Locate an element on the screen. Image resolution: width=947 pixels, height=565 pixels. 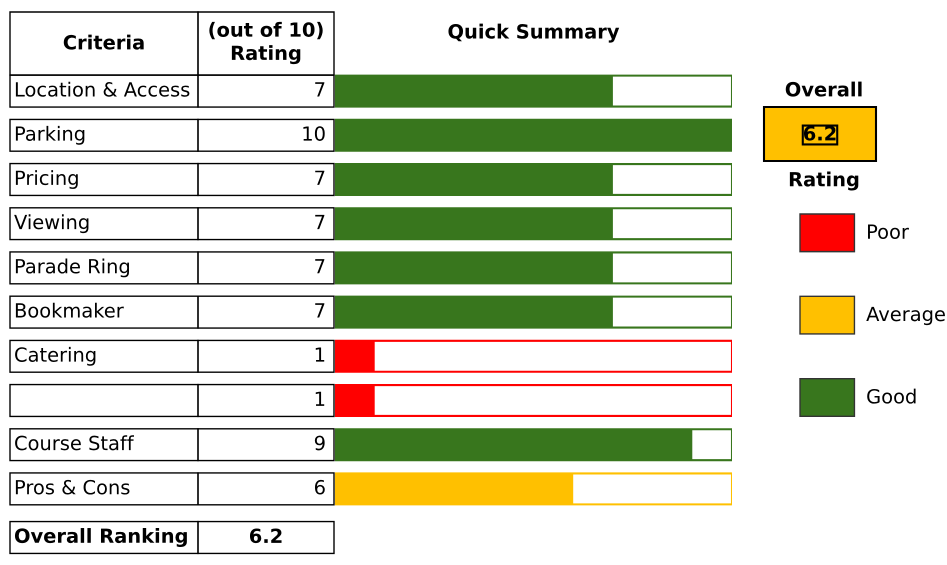
y-tick-label: Location & Access is located at coordinates (103, 89).